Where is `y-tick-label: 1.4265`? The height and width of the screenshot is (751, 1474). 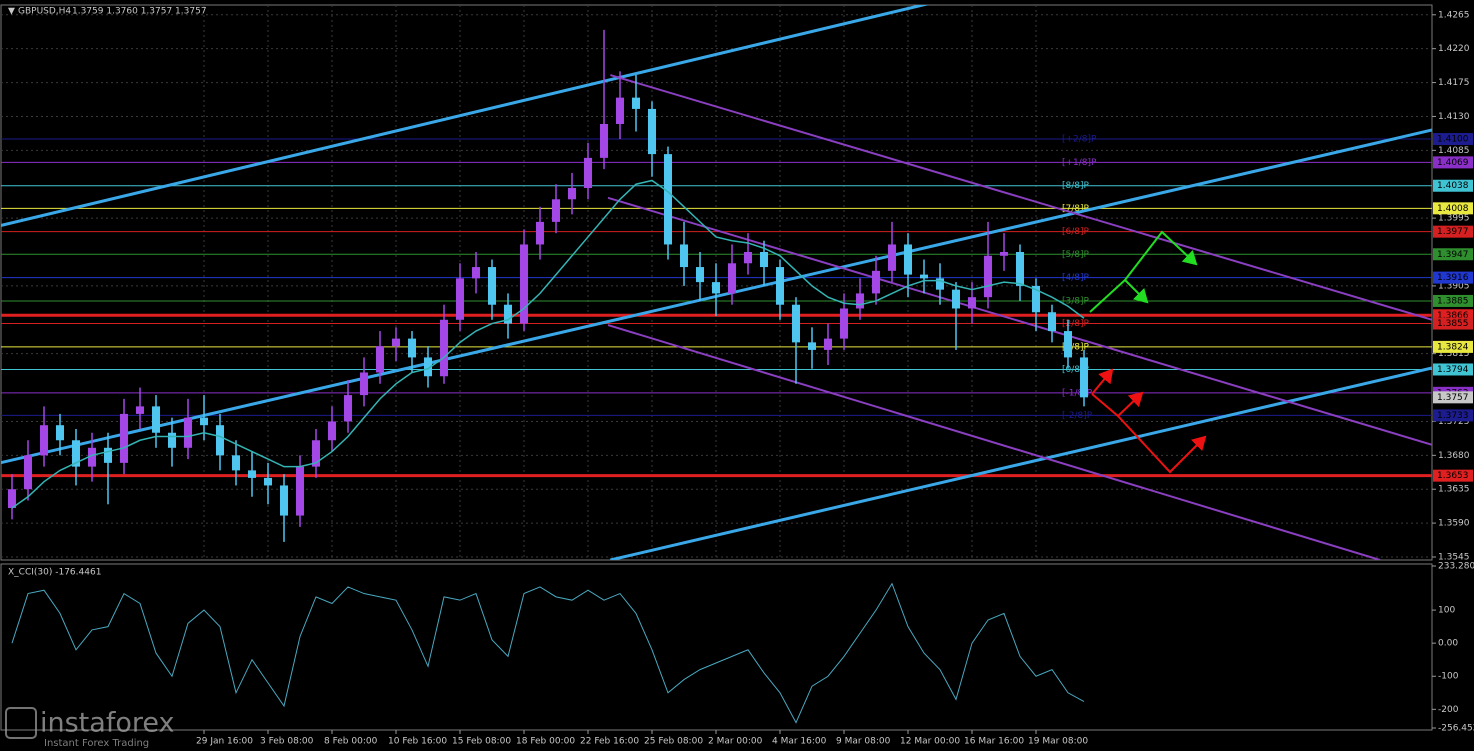
y-tick-label: 1.4265 is located at coordinates (1454, 15).